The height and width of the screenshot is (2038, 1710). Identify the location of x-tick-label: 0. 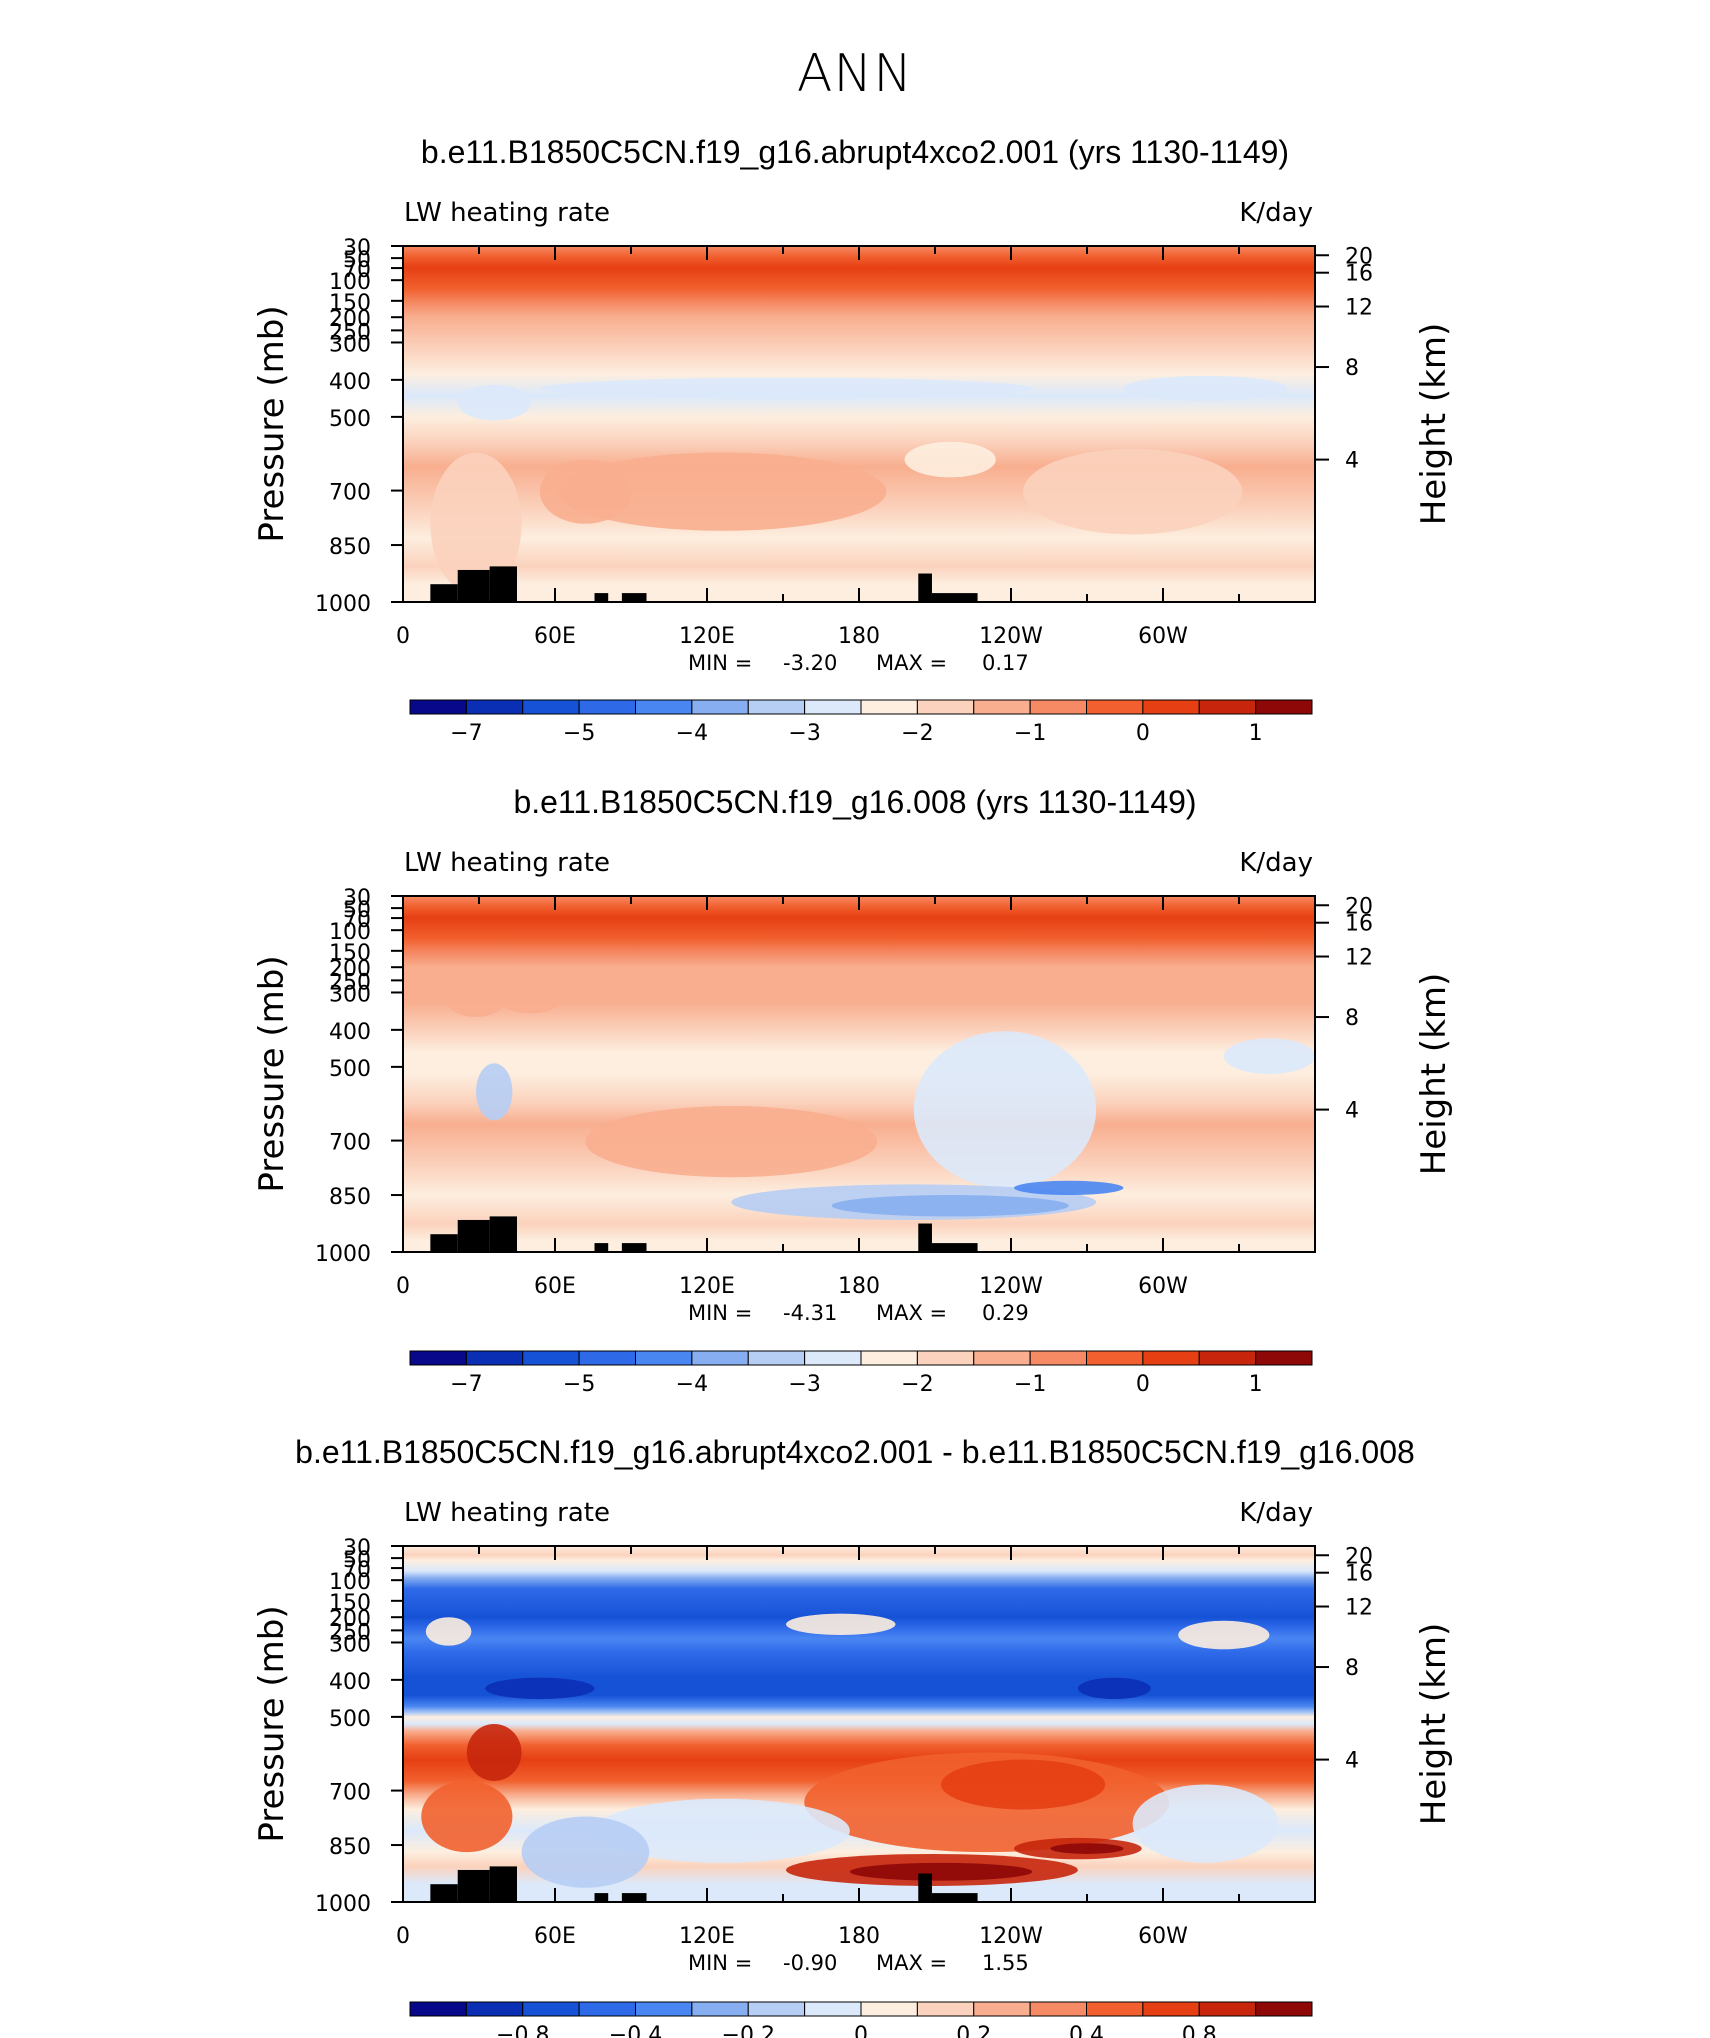
(403, 1286).